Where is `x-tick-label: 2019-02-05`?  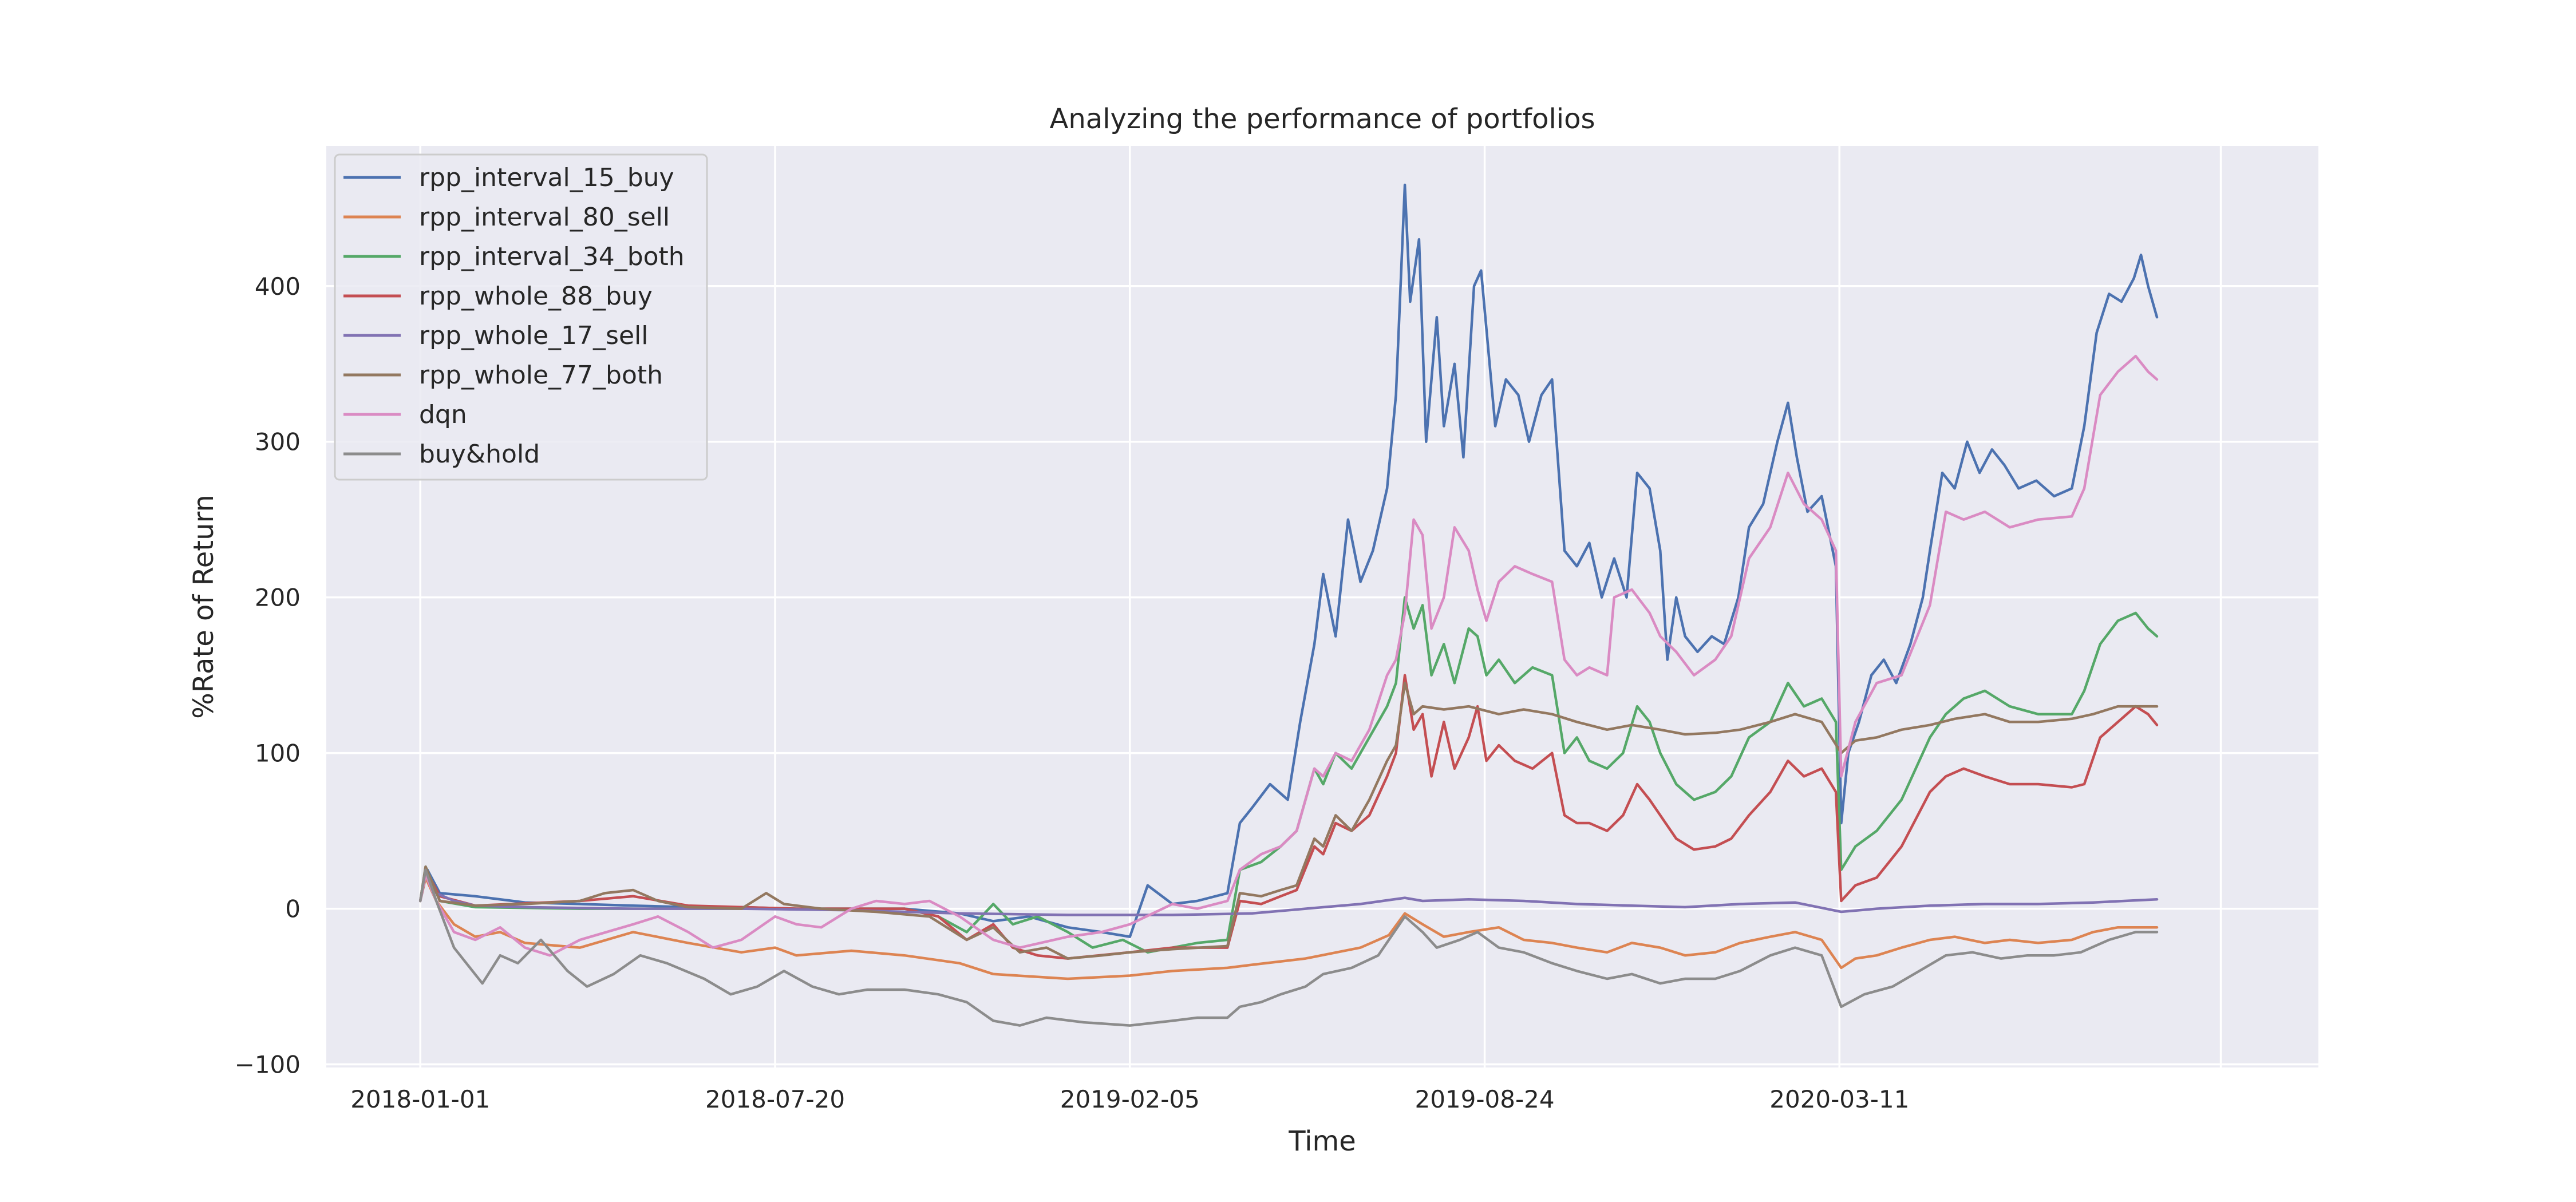 x-tick-label: 2019-02-05 is located at coordinates (1130, 1099).